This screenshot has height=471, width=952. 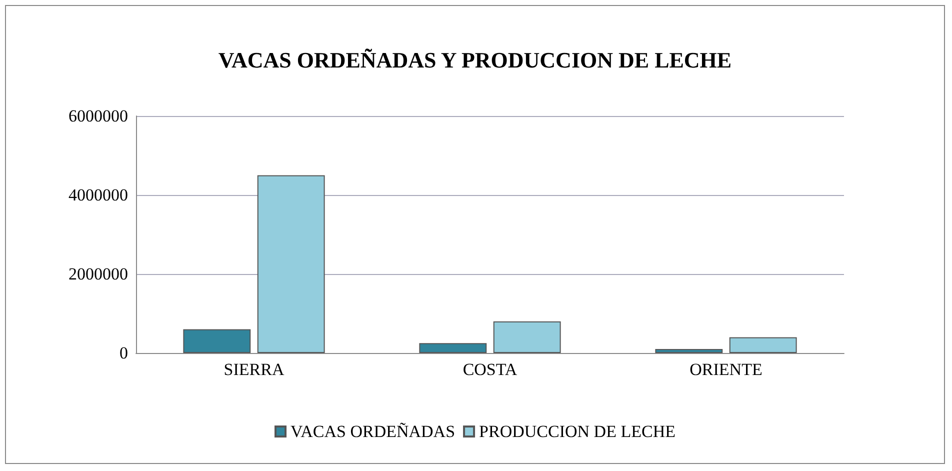 What do you see at coordinates (726, 369) in the screenshot?
I see `x-tick-label: ORIENTE` at bounding box center [726, 369].